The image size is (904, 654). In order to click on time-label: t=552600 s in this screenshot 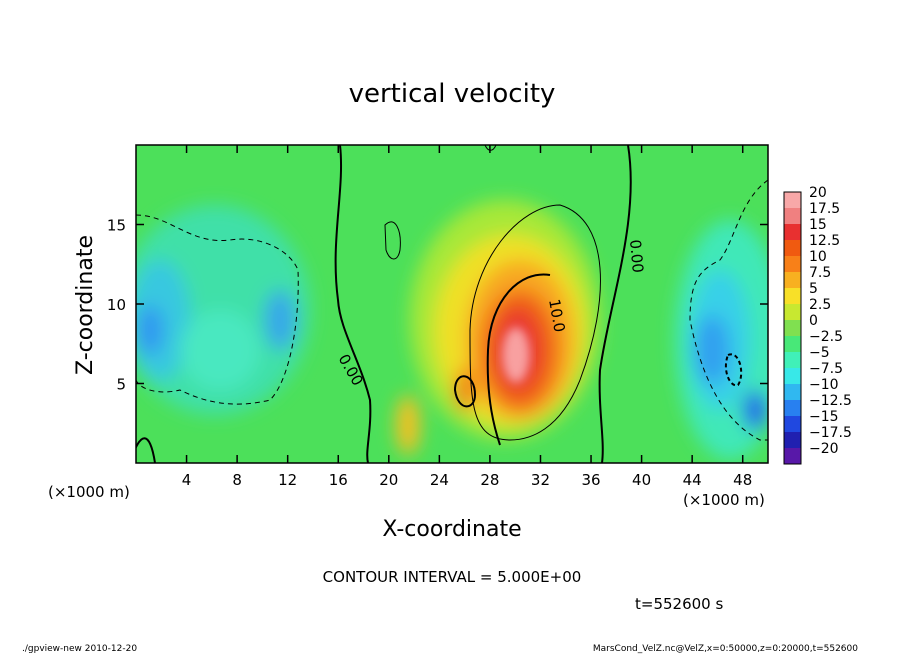, I will do `click(679, 604)`.